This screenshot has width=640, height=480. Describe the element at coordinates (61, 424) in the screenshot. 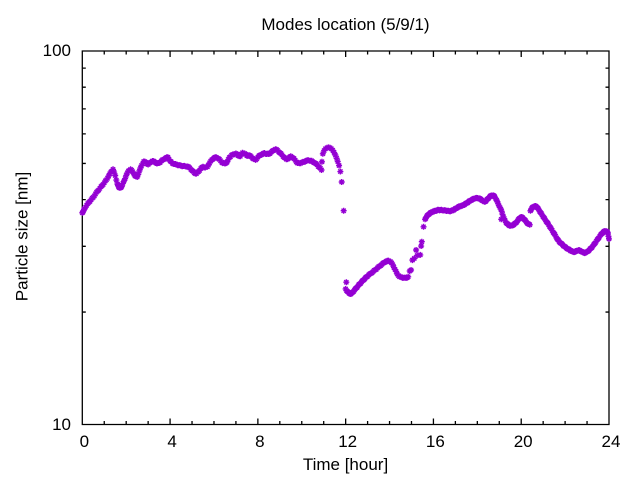

I see `y-tick-label-10: 10` at that location.